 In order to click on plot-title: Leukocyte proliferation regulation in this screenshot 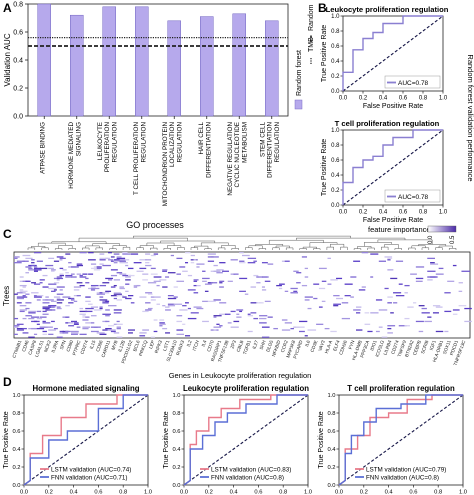, I will do `click(246, 388)`.